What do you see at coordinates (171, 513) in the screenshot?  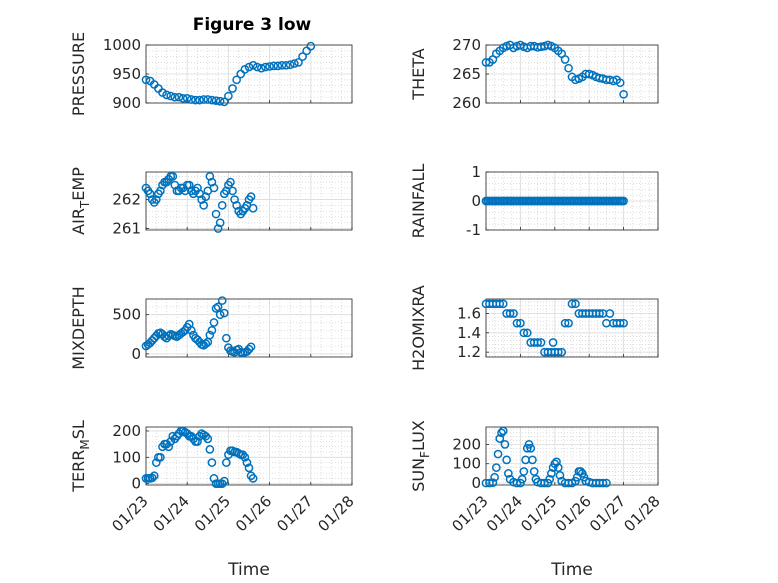 I see `x-tick-label: 01/24` at bounding box center [171, 513].